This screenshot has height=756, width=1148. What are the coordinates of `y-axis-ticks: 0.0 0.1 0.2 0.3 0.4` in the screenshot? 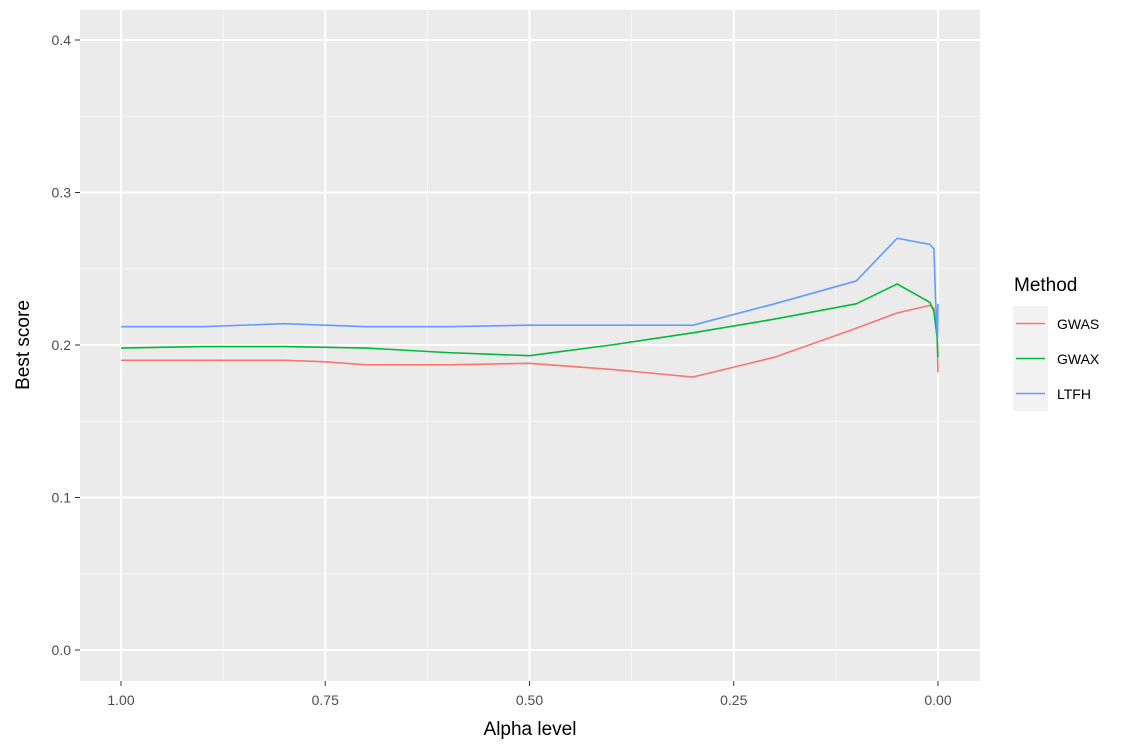 It's located at (66, 345).